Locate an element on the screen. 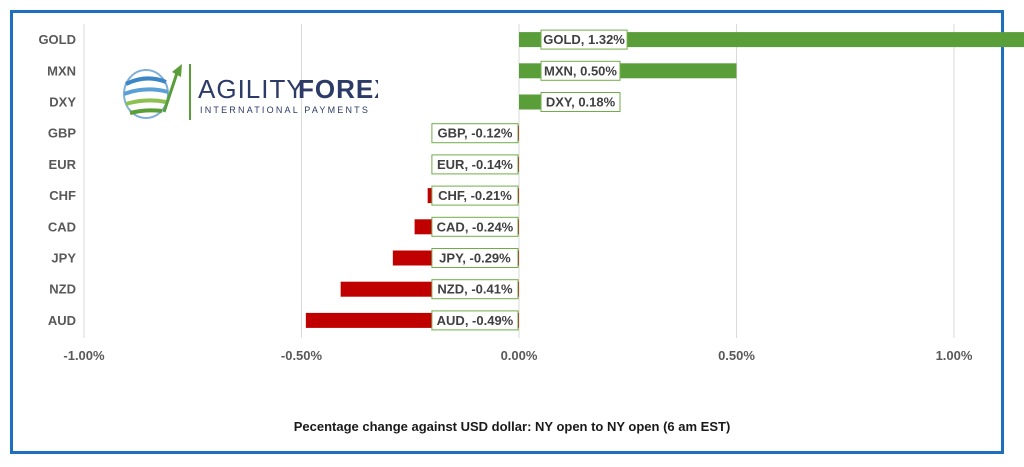  data-label: EUR, -0.14% is located at coordinates (475, 164).